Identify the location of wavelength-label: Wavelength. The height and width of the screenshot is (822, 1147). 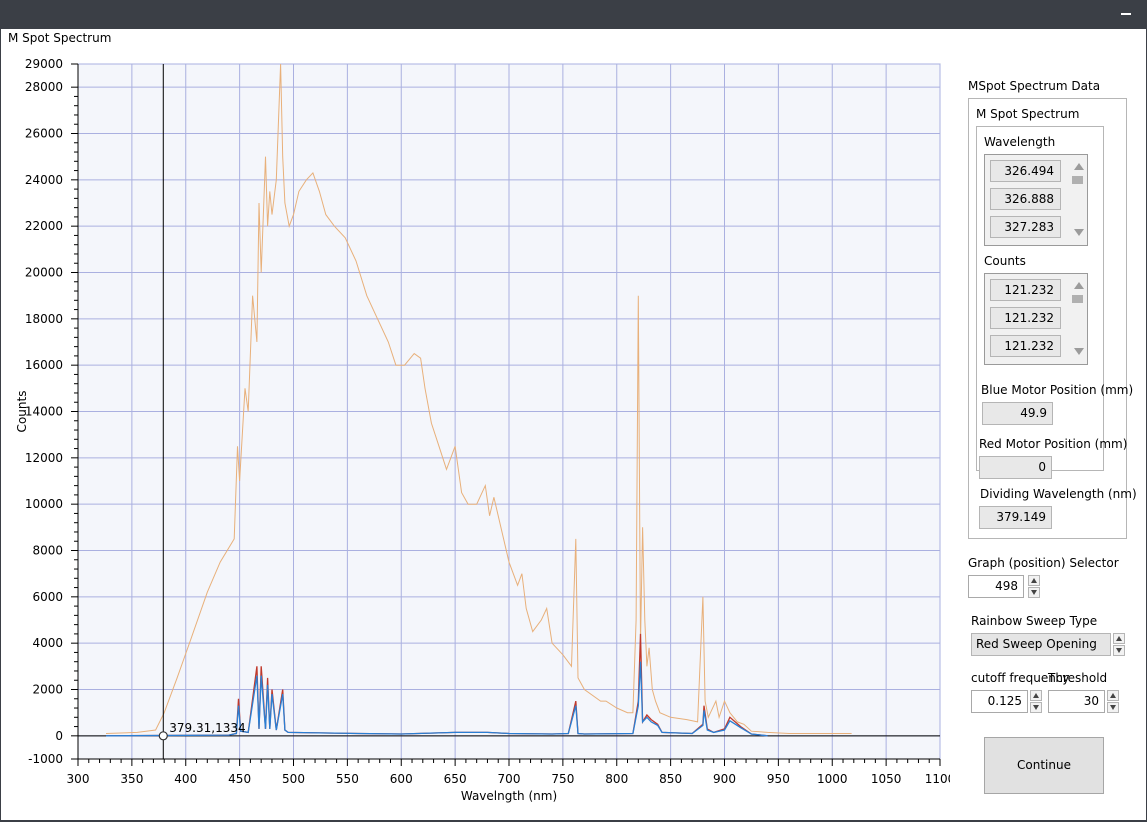
(1020, 142).